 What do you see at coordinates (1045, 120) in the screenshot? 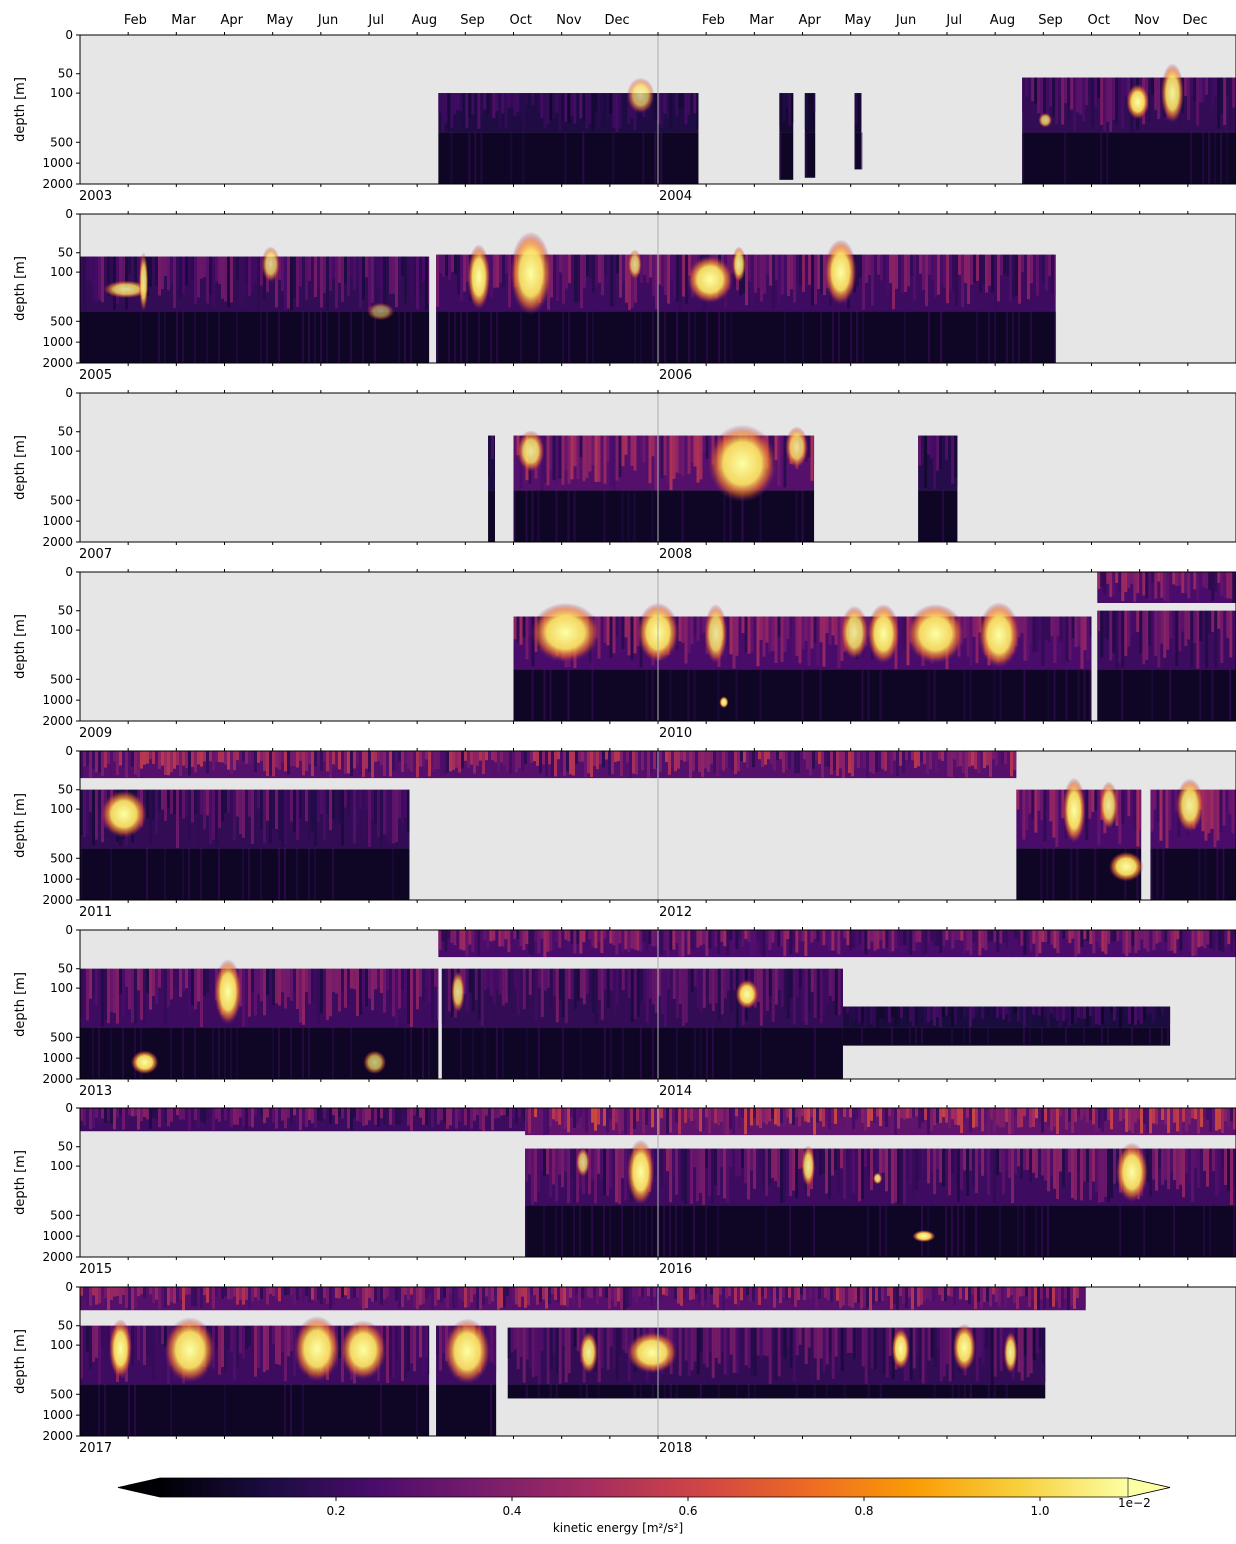
I see `energy-blob` at bounding box center [1045, 120].